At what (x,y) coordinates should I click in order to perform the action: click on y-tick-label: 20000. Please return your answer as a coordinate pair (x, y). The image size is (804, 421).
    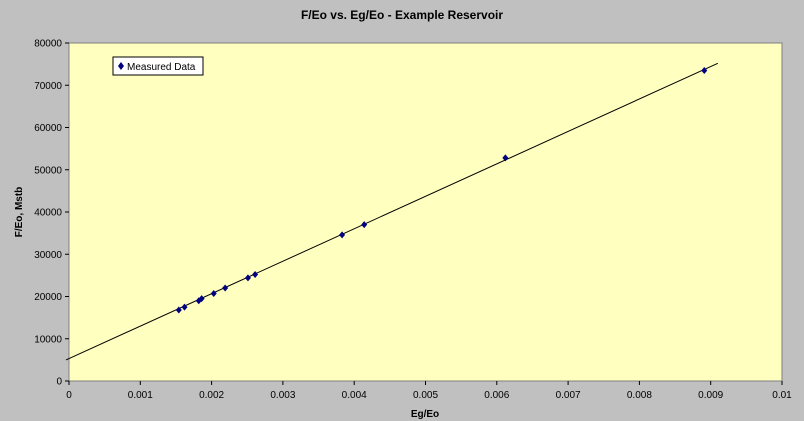
    Looking at the image, I should click on (48, 297).